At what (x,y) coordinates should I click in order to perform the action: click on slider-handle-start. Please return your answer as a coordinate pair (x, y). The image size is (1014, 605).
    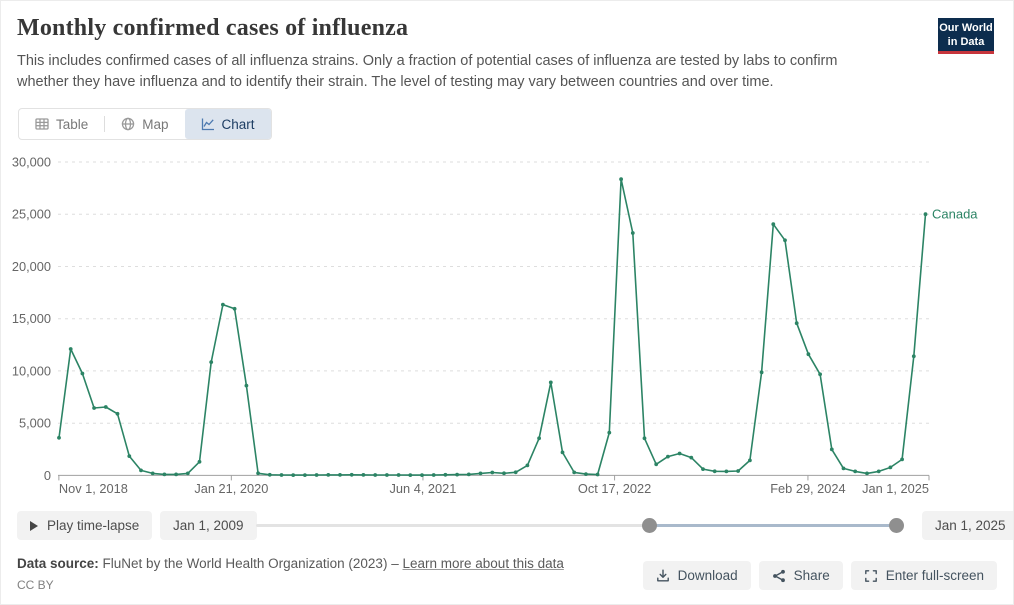
    Looking at the image, I should click on (649, 525).